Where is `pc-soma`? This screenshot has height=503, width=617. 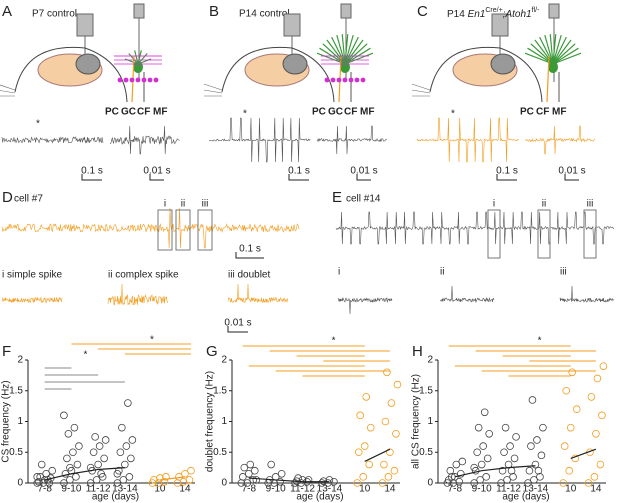
pc-soma is located at coordinates (138, 67).